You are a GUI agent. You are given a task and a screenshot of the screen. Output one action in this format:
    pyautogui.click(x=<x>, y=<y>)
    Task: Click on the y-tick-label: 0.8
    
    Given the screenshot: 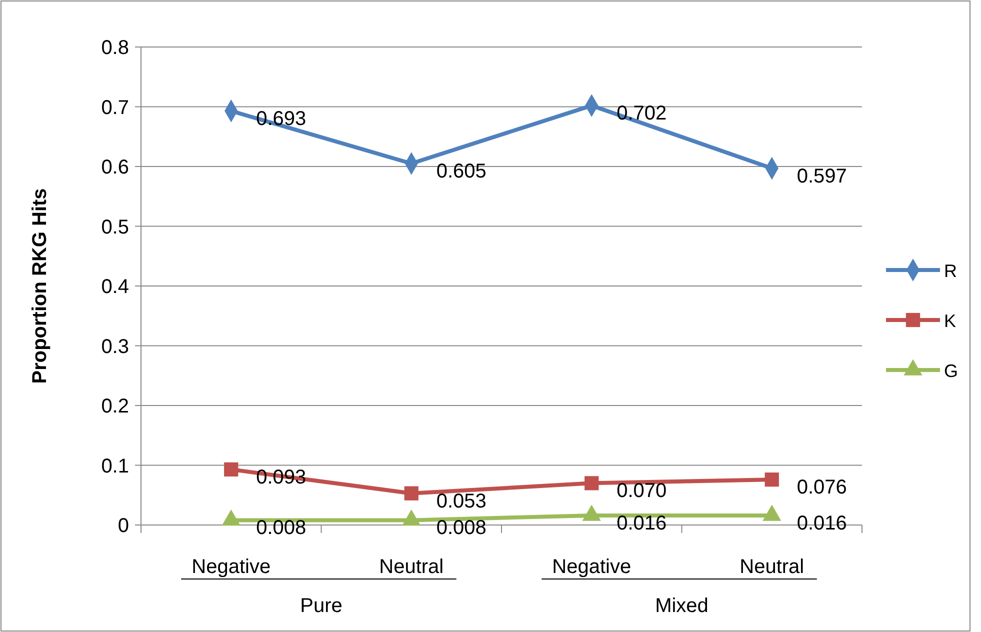 What is the action you would take?
    pyautogui.click(x=115, y=48)
    